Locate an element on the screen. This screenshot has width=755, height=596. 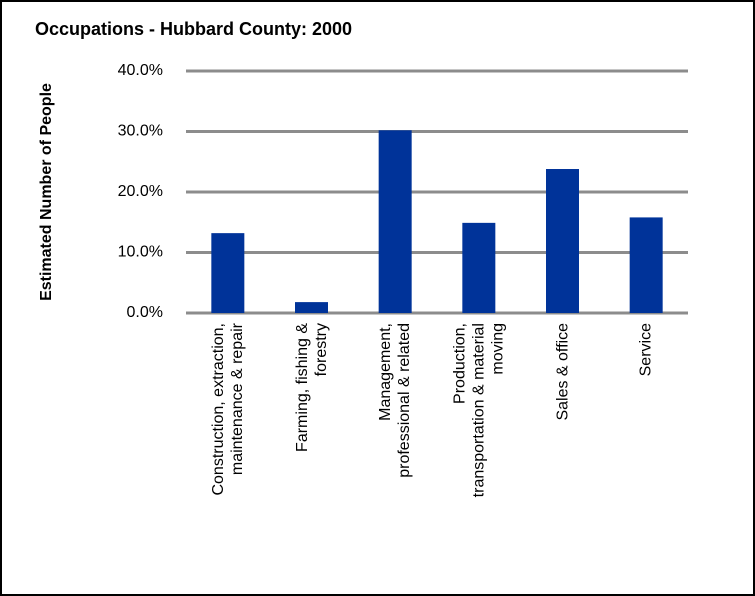
x-tick-label: Management, professional & related is located at coordinates (395, 400).